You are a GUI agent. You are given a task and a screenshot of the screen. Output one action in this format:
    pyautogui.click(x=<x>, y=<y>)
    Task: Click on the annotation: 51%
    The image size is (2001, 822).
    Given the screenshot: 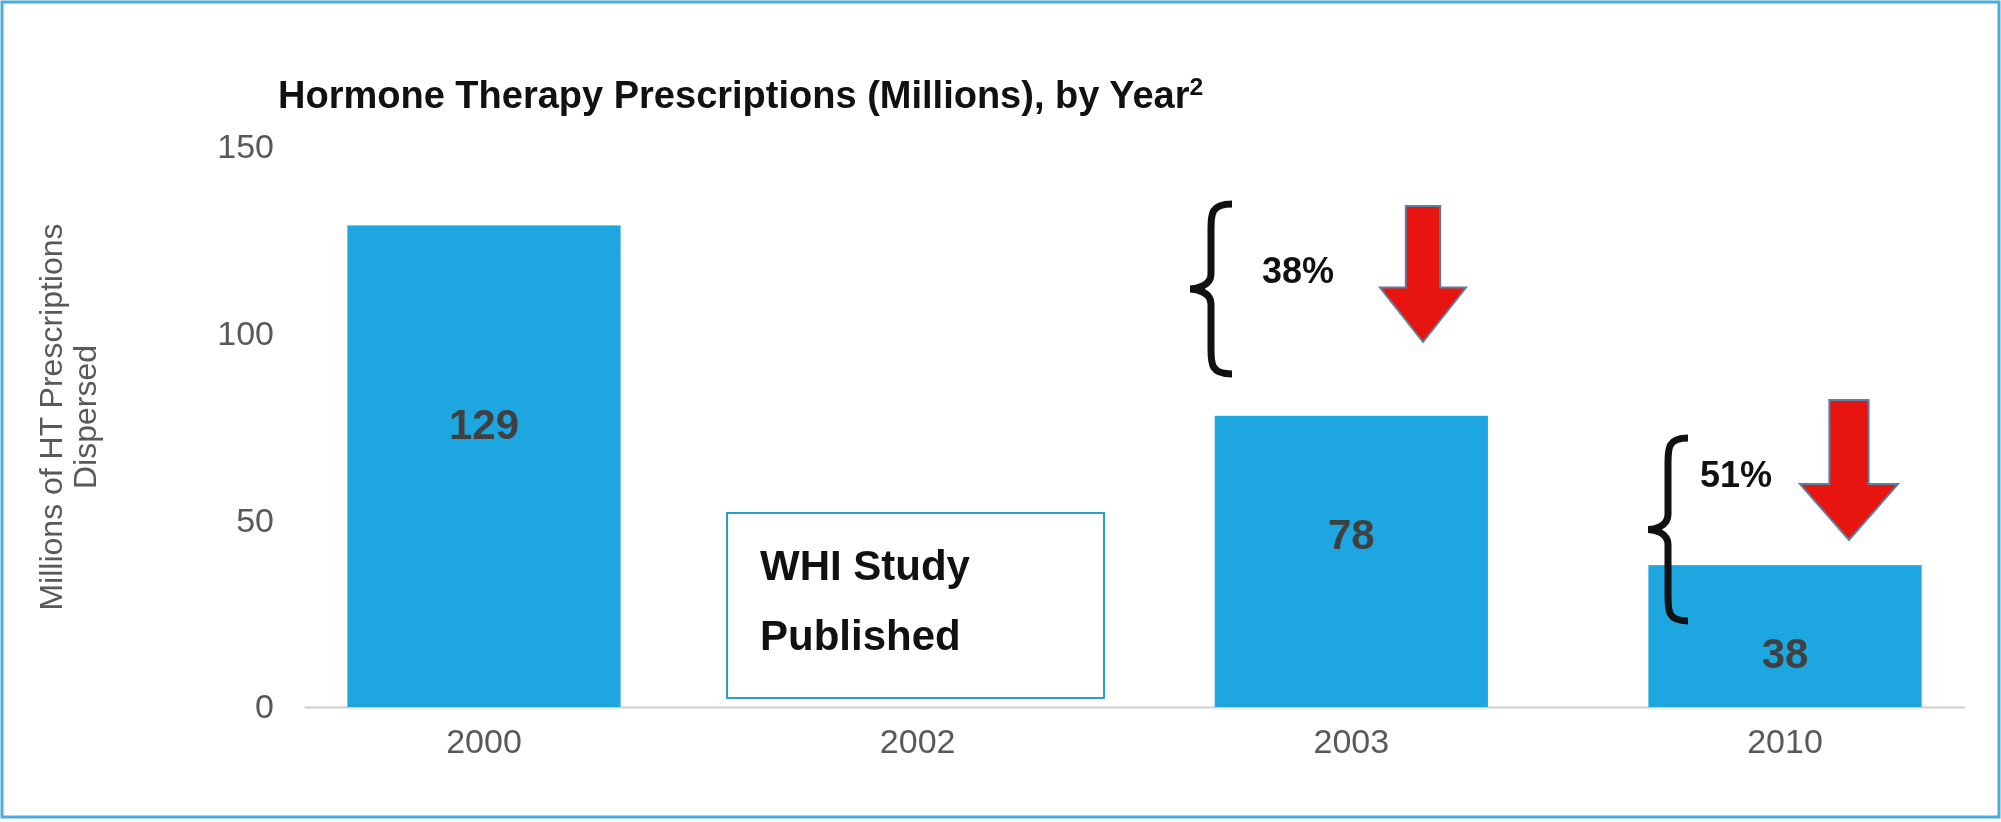 What is the action you would take?
    pyautogui.click(x=1736, y=474)
    